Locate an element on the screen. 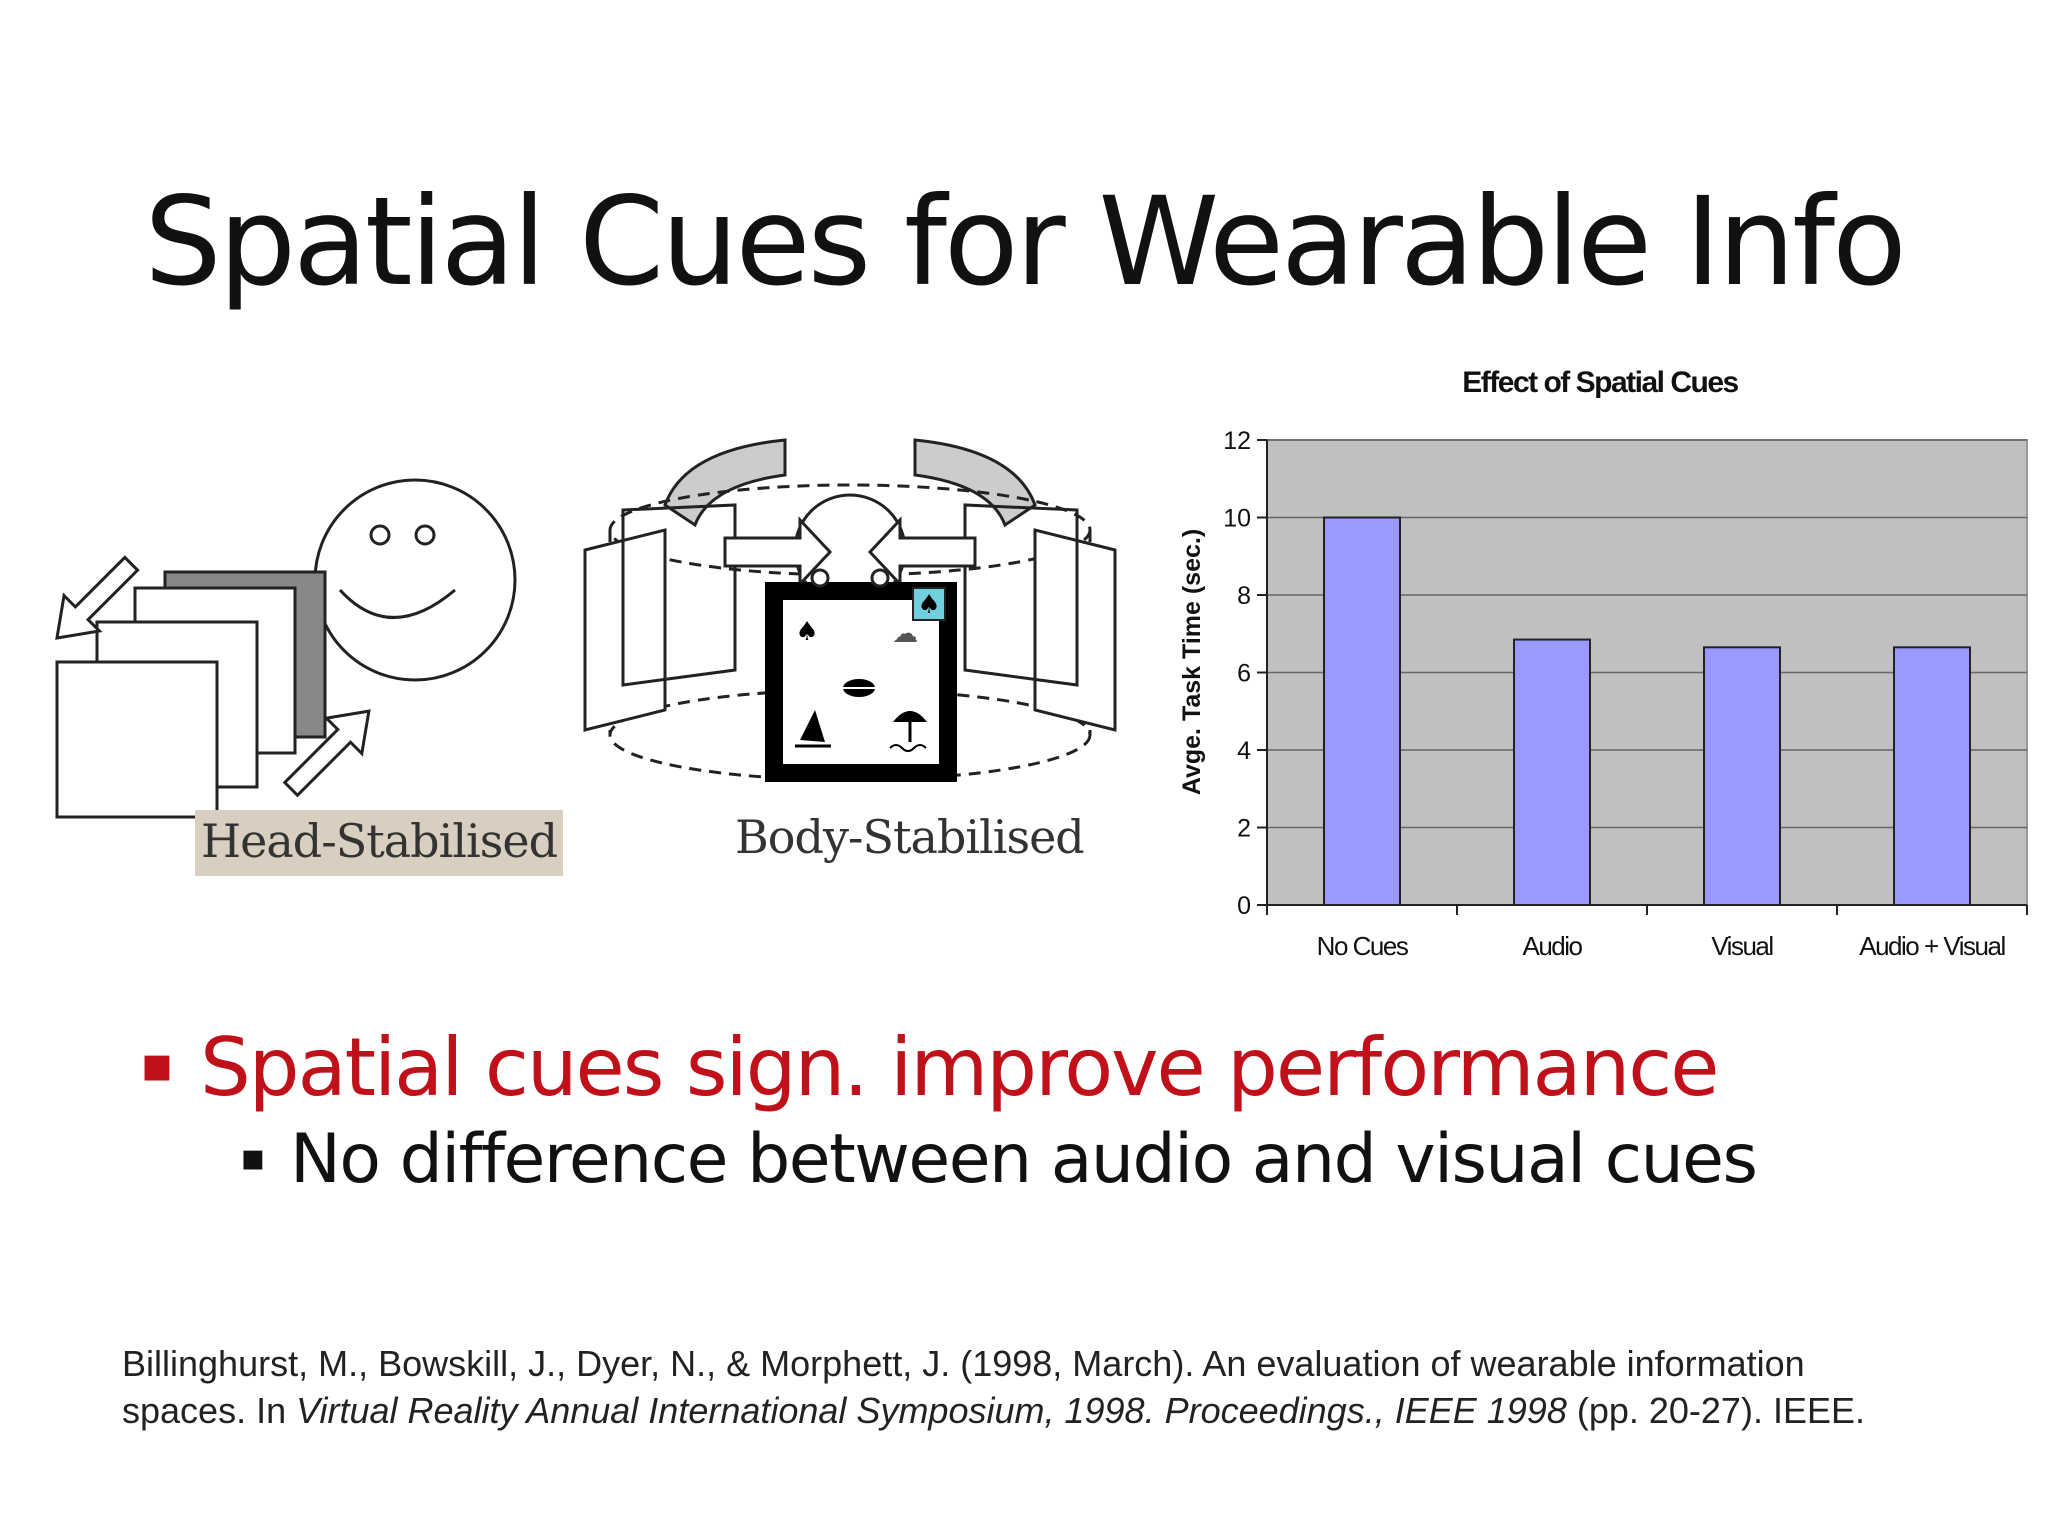 This screenshot has height=1536, width=2048. side-panel-left-inner is located at coordinates (679, 595).